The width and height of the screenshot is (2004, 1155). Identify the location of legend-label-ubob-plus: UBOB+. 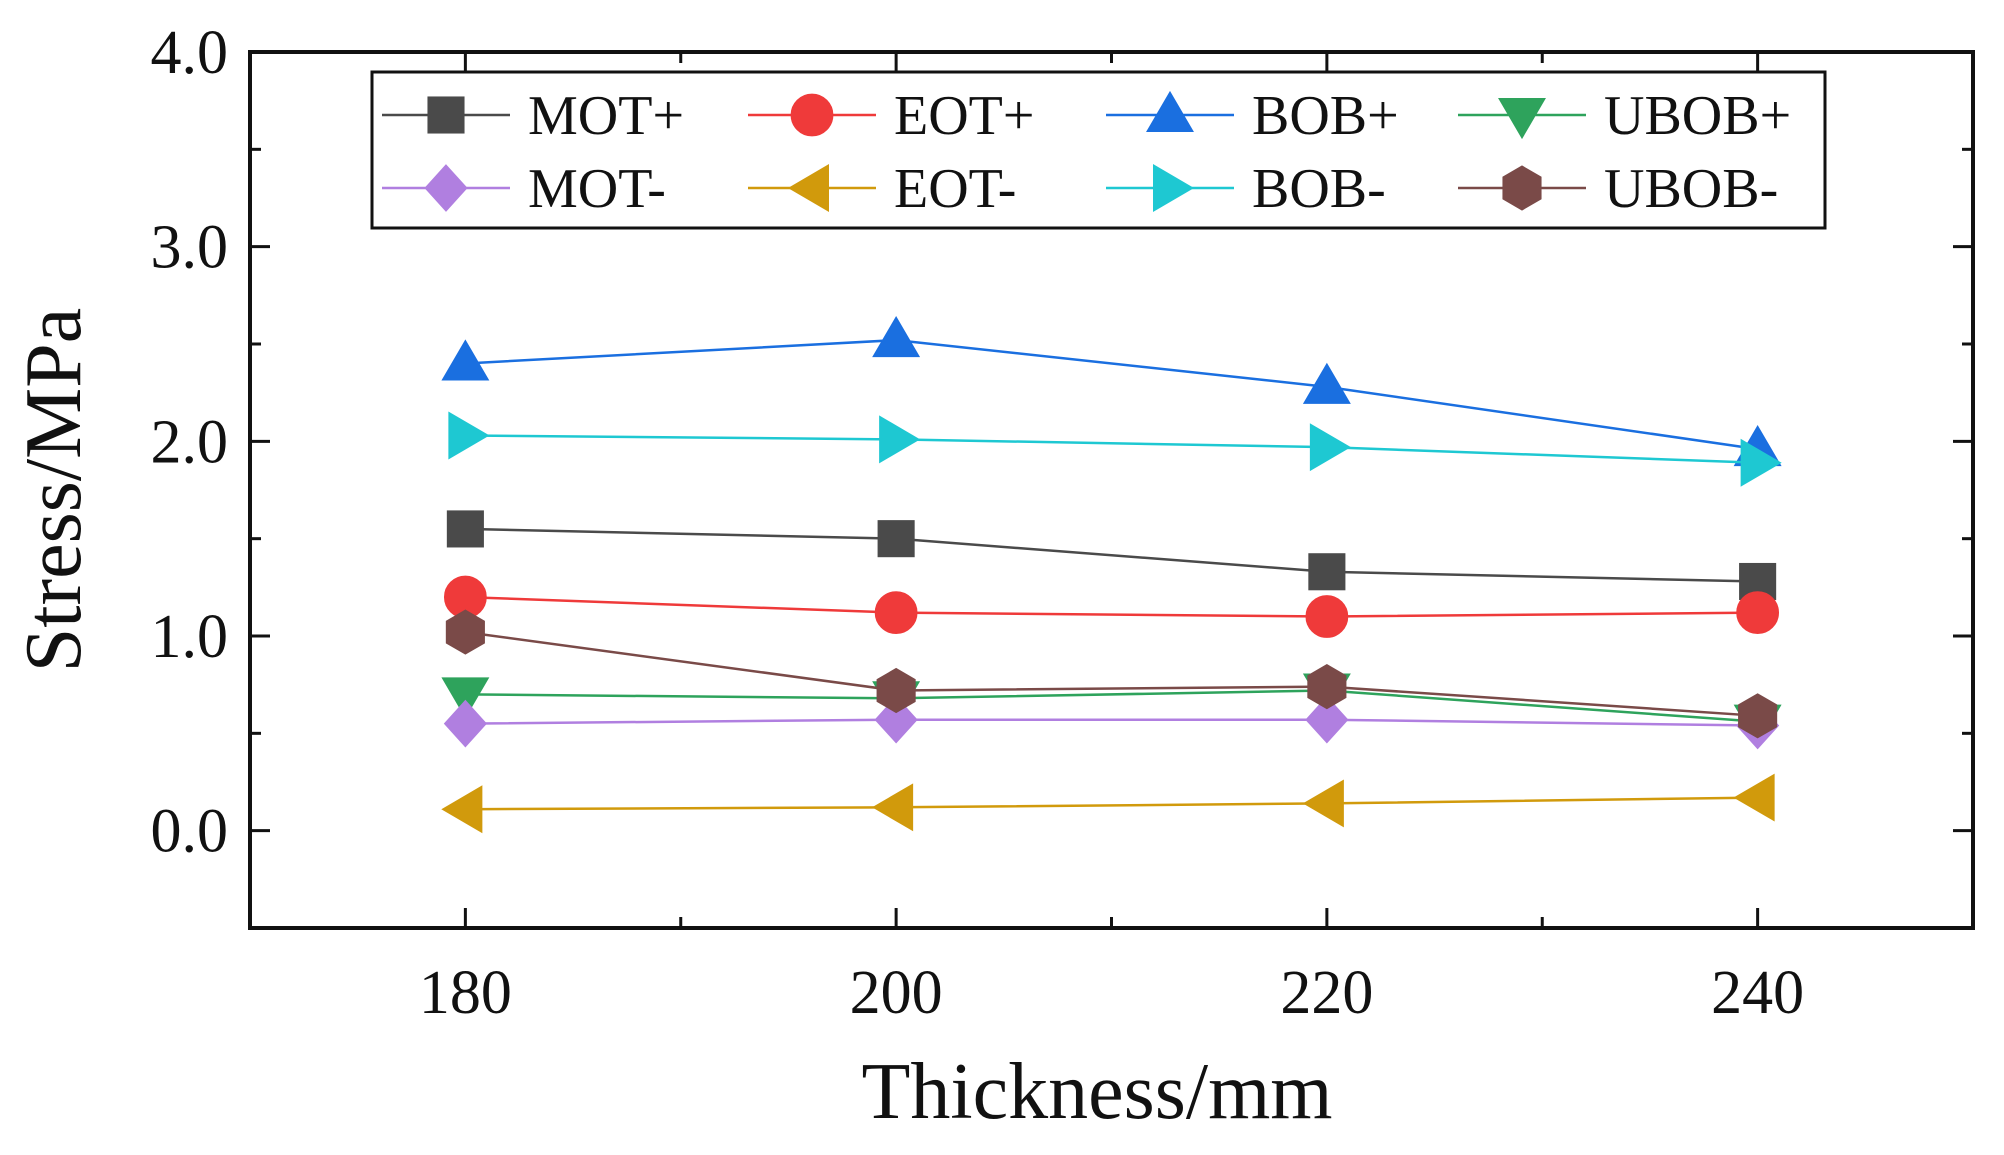
(1697, 116).